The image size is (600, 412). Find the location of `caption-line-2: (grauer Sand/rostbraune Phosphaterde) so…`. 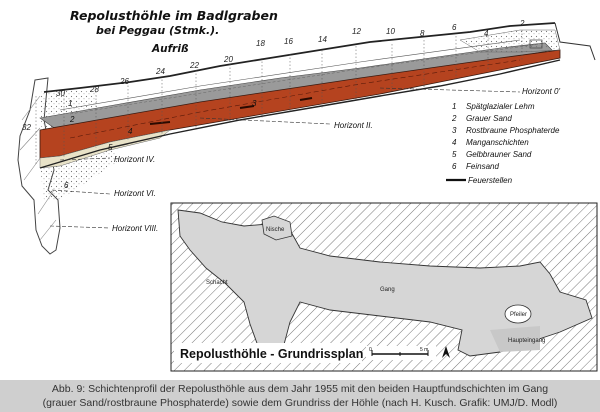

caption-line-2: (grauer Sand/rostbraune Phosphaterde) so… is located at coordinates (300, 403).